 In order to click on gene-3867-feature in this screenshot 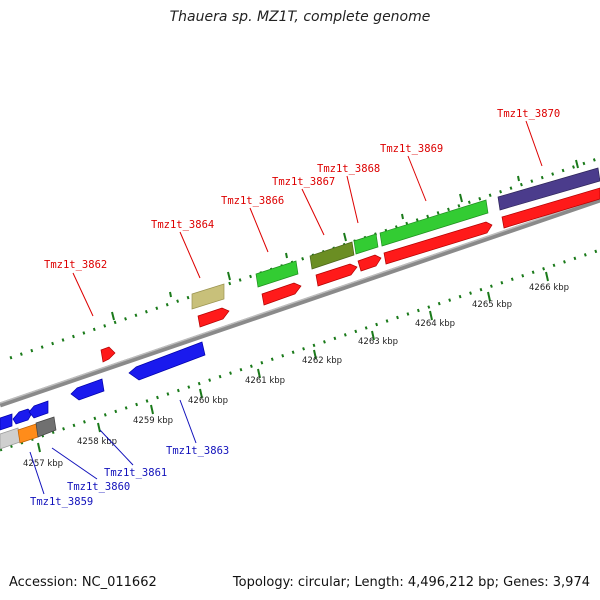, I will do `click(332, 255)`.